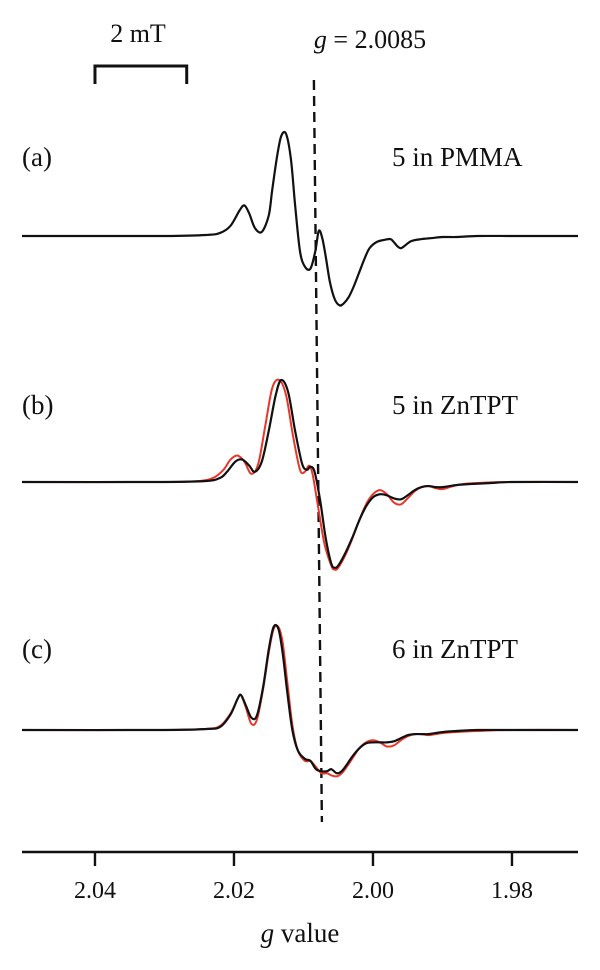 The width and height of the screenshot is (600, 970). I want to click on x-tick-label: 2.00, so click(373, 891).